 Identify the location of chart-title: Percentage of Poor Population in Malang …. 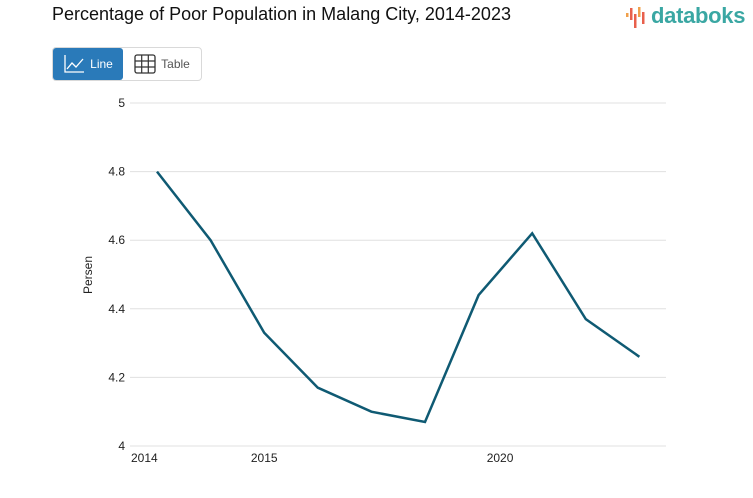
(281, 14).